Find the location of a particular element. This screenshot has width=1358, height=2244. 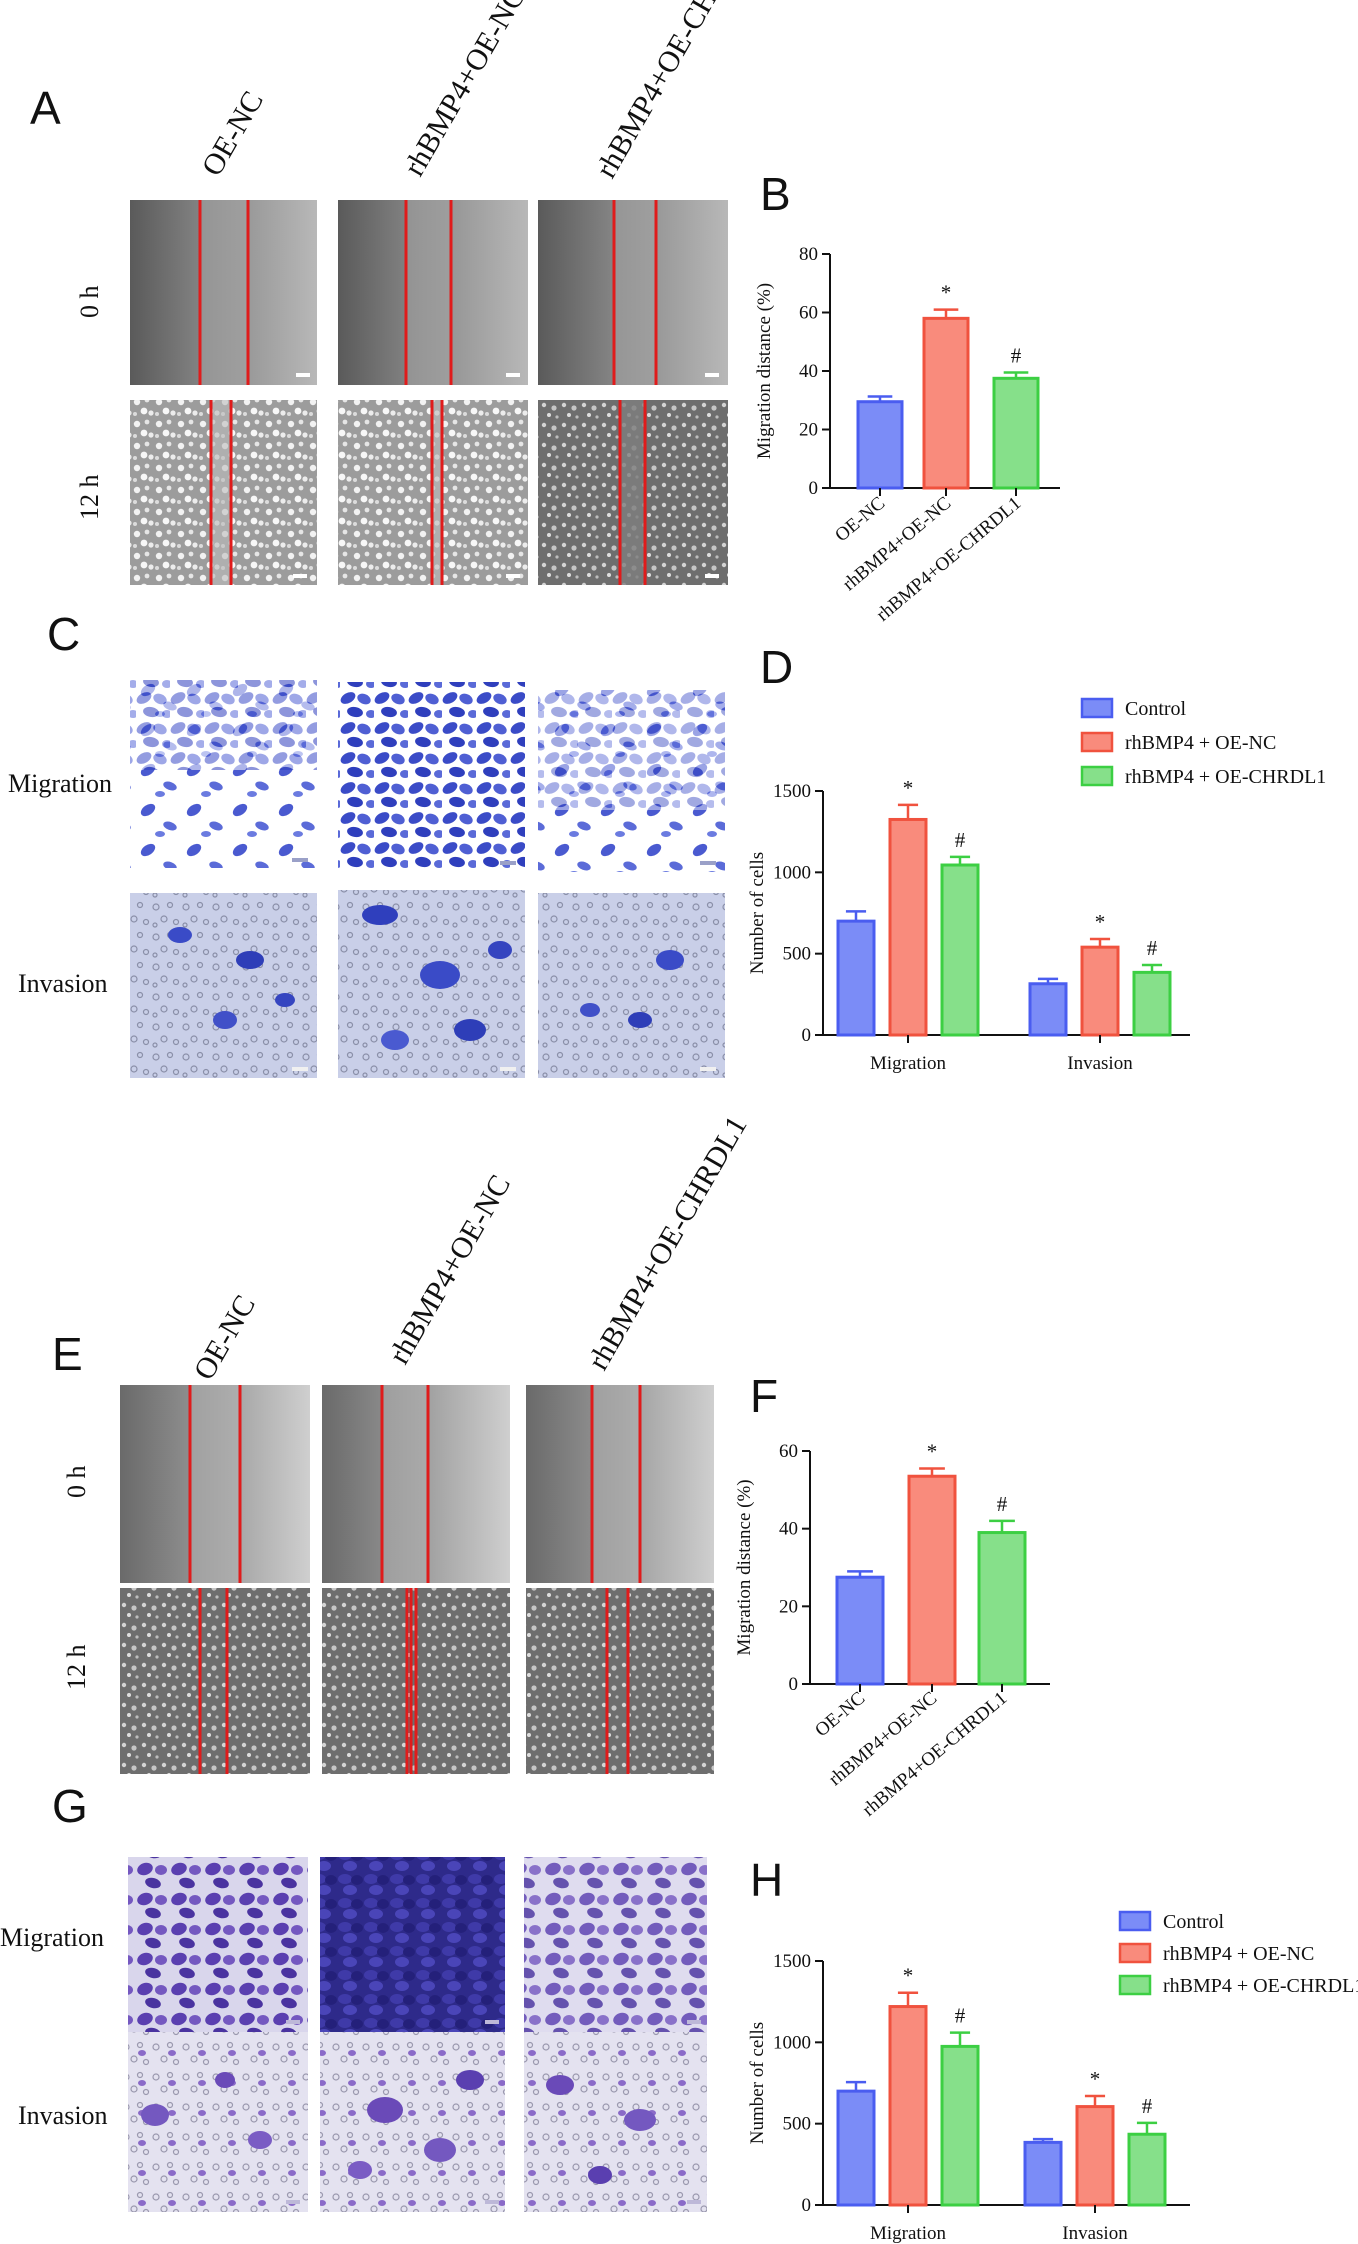

micrograph-e-12h-rhbmp4-oe-nc is located at coordinates (416, 1681).